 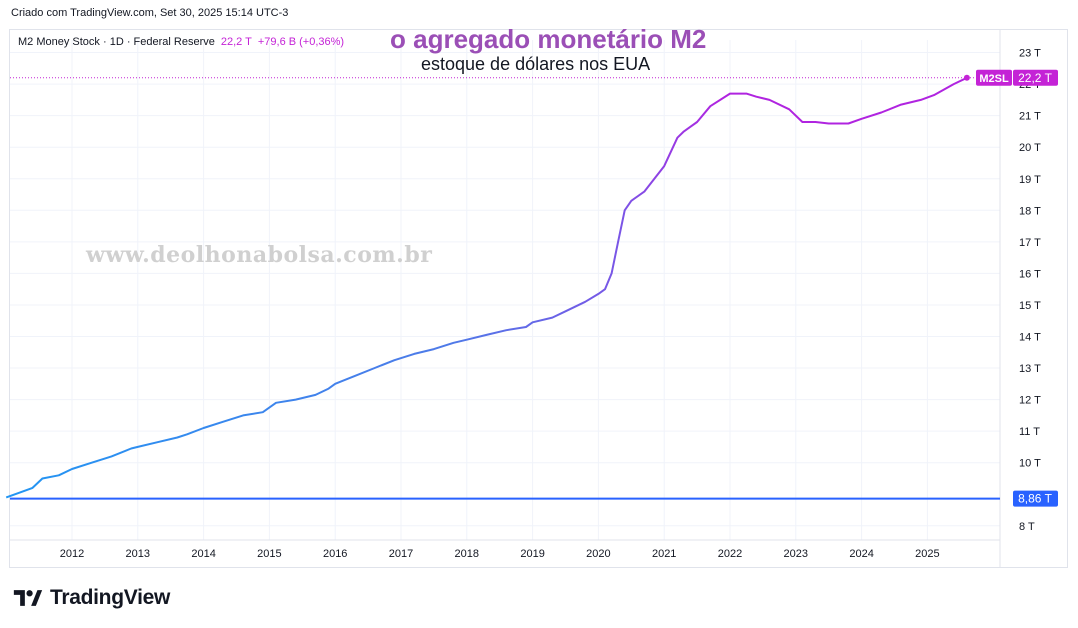 What do you see at coordinates (1030, 464) in the screenshot?
I see `y-tick-label: 10 T` at bounding box center [1030, 464].